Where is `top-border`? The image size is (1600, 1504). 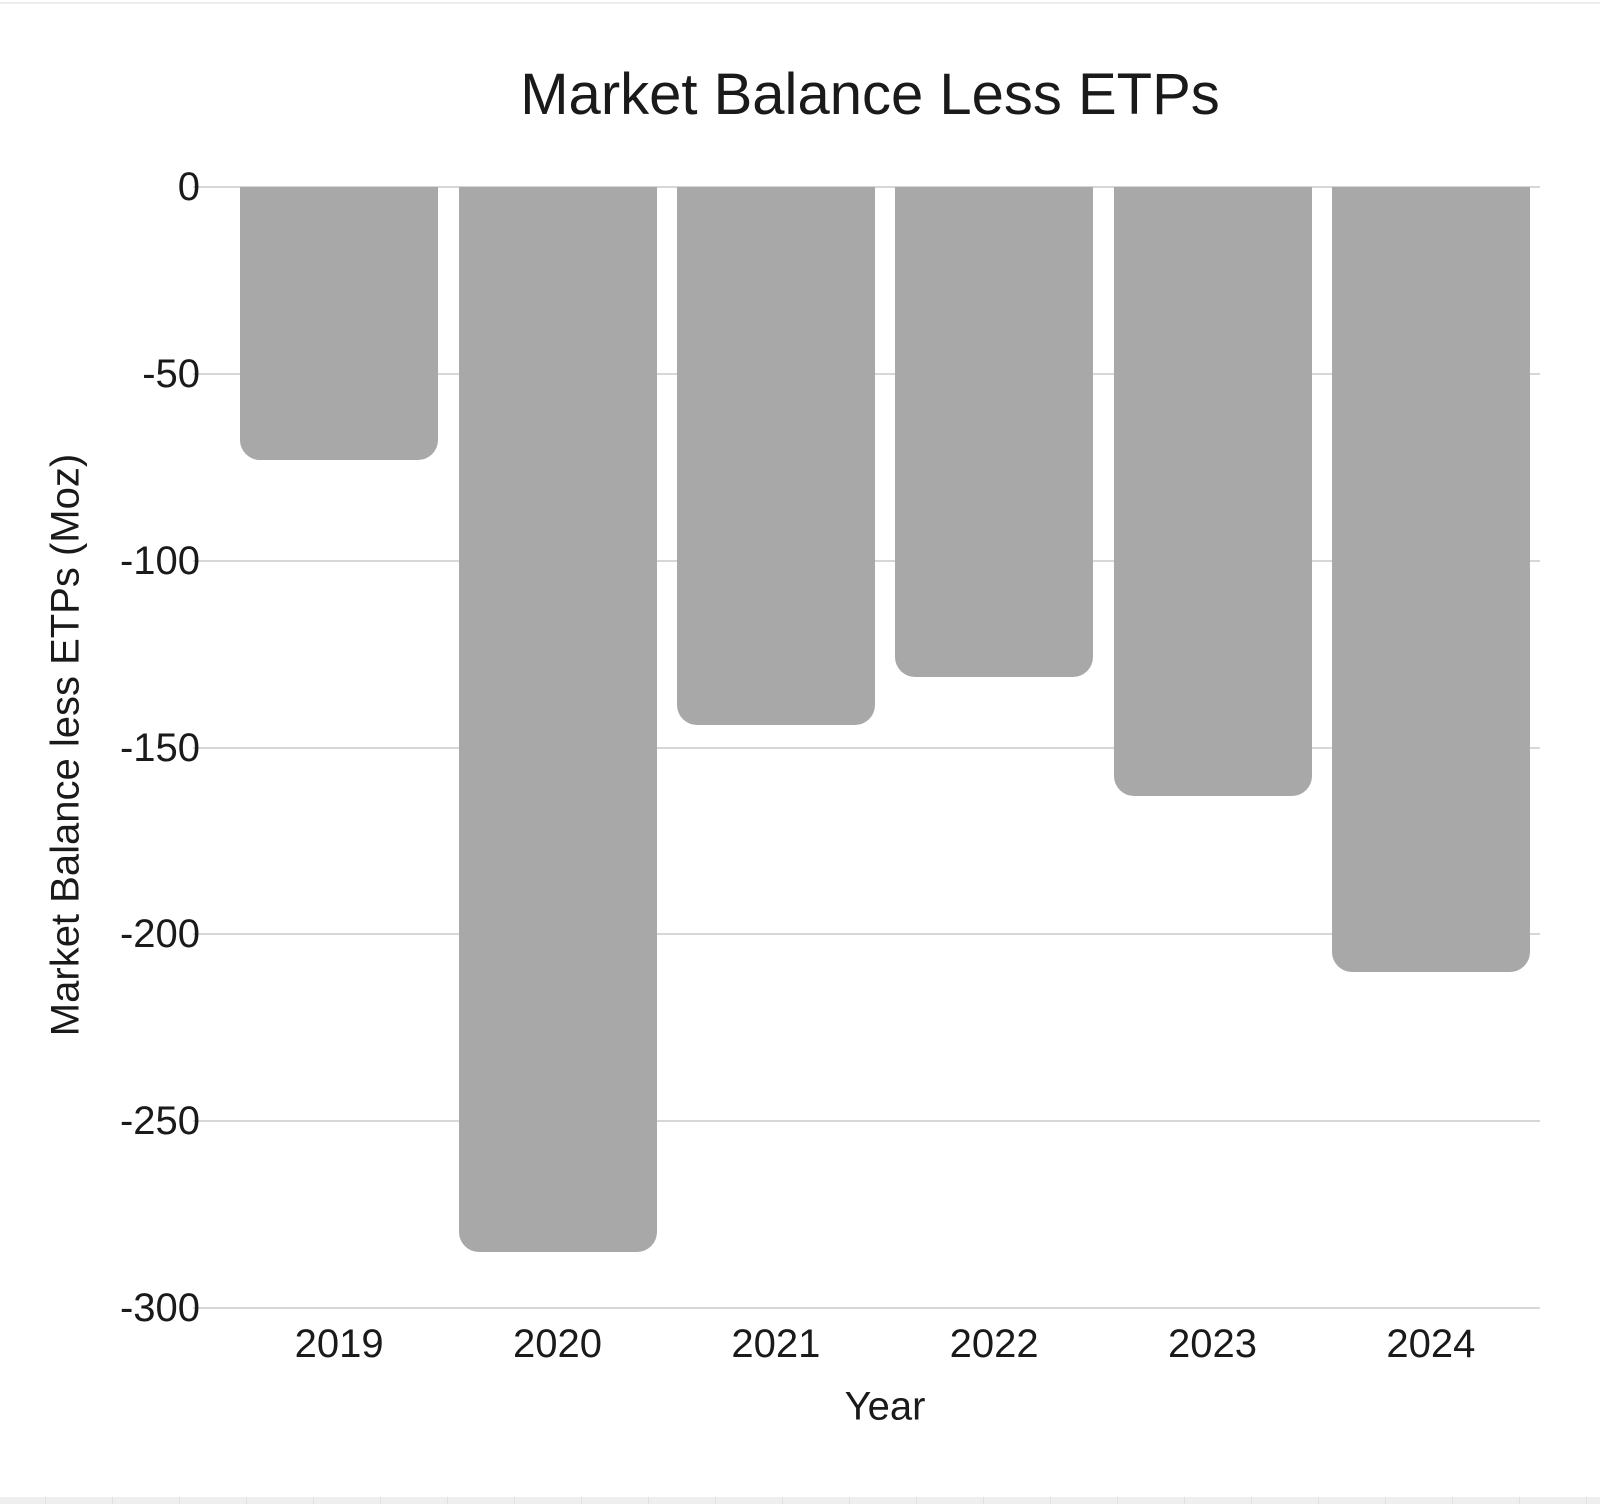 top-border is located at coordinates (800, 3).